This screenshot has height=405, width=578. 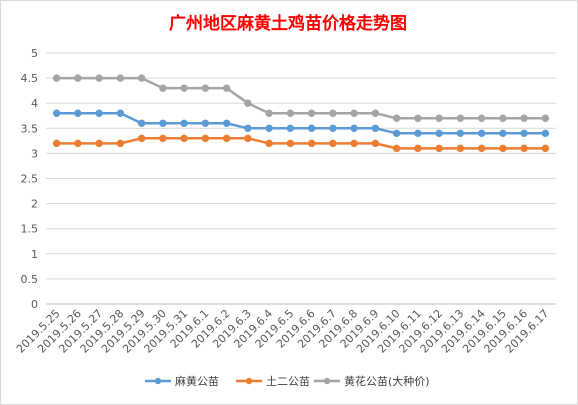 I want to click on y-tick-label: 4.5, so click(x=30, y=78).